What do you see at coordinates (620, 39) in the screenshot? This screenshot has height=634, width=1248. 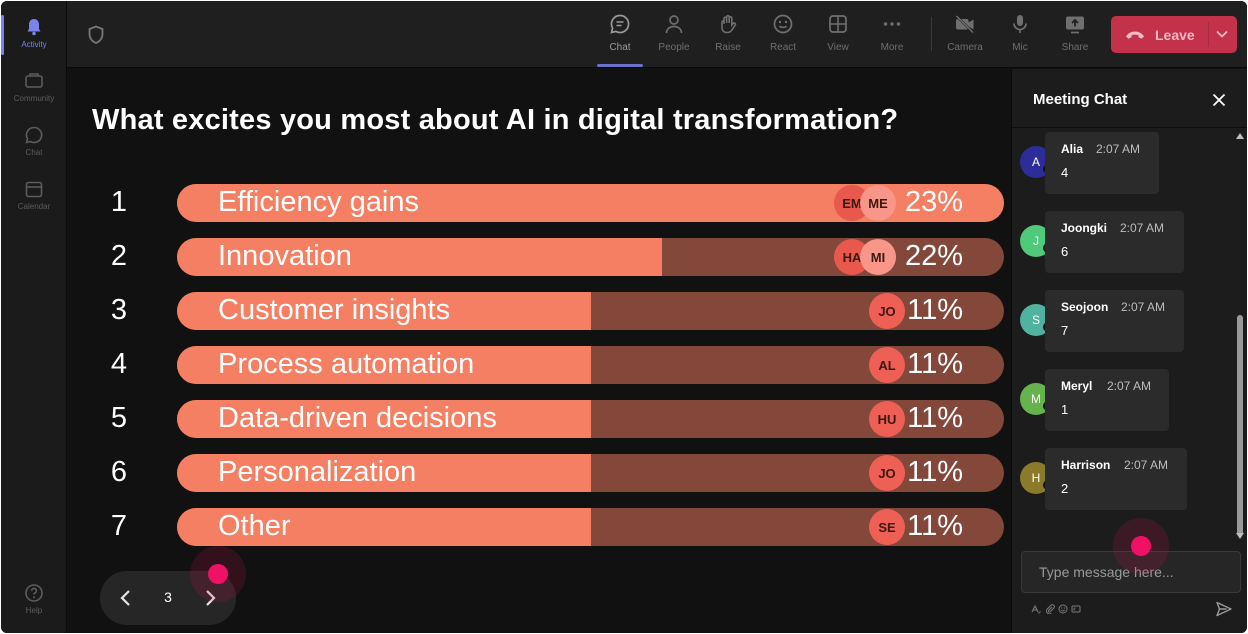 I see `toolbar-chat-button: Chat` at bounding box center [620, 39].